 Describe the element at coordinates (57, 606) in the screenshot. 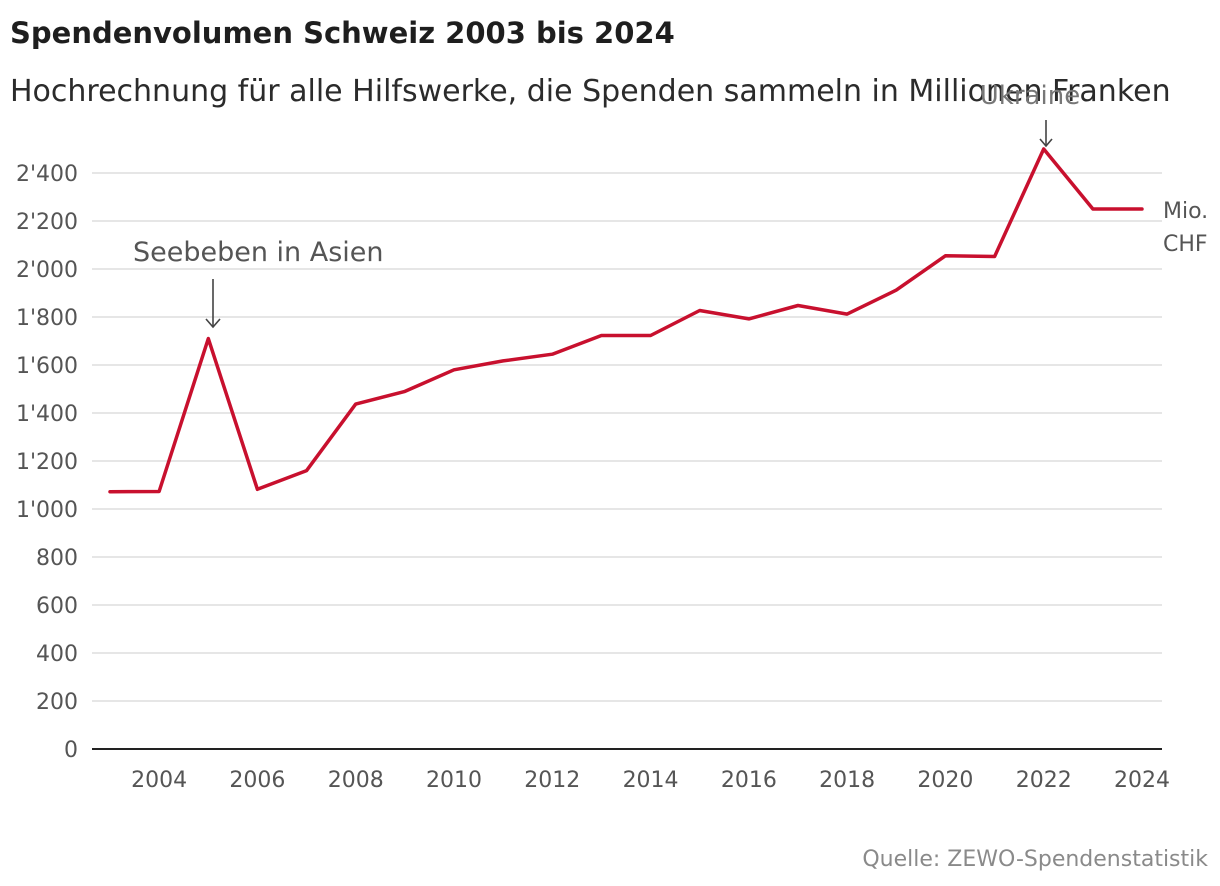

I see `y-tick-label: 600` at that location.